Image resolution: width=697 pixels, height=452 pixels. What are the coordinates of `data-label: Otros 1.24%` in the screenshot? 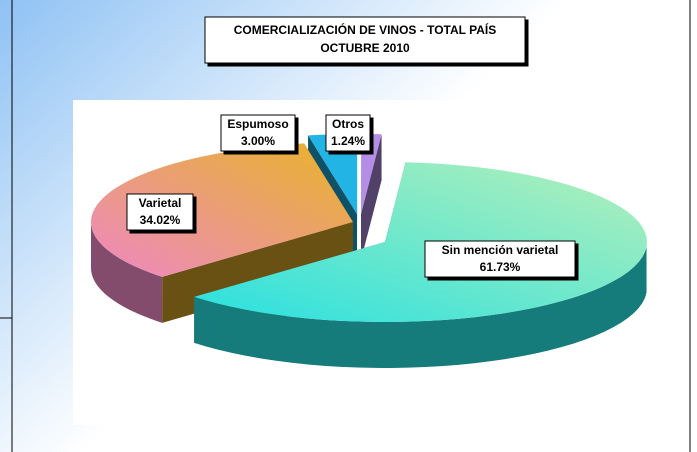 It's located at (348, 133).